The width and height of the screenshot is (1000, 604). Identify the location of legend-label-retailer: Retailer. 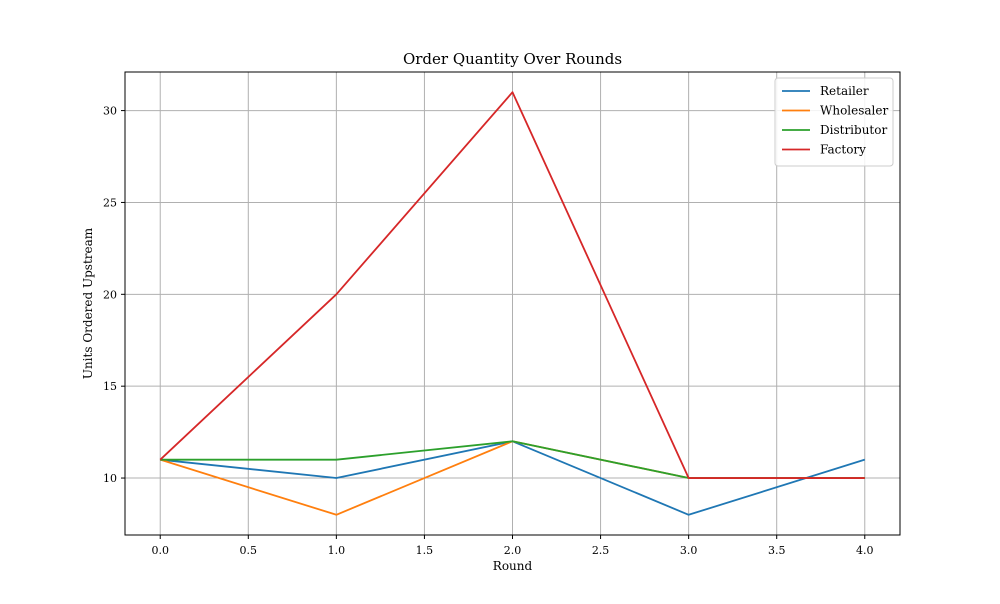
(844, 91).